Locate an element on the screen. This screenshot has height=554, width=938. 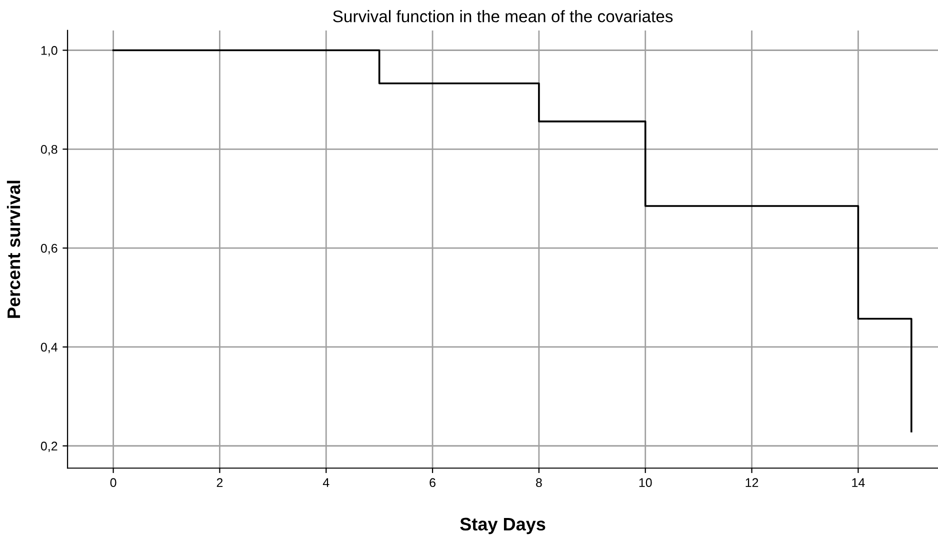
x-tick-label: 14 is located at coordinates (858, 482).